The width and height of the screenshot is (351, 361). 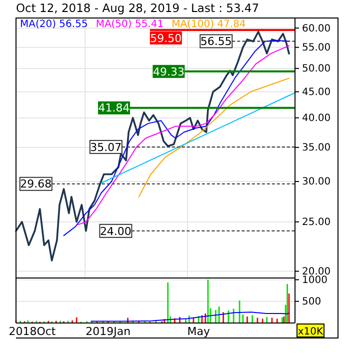 What do you see at coordinates (166, 38) in the screenshot?
I see `ref-line-label: 59.50` at bounding box center [166, 38].